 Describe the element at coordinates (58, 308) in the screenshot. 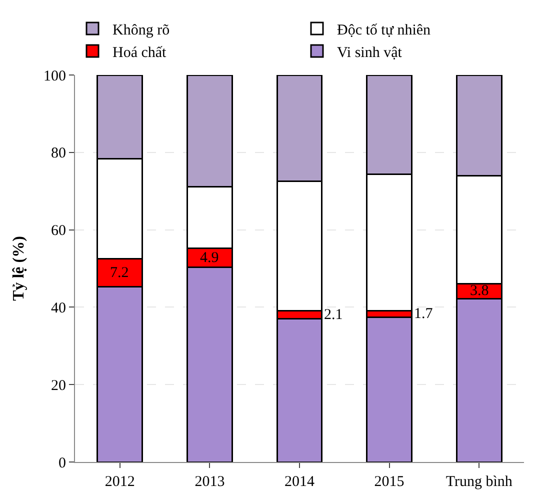

I see `y-tick-label: 40` at that location.